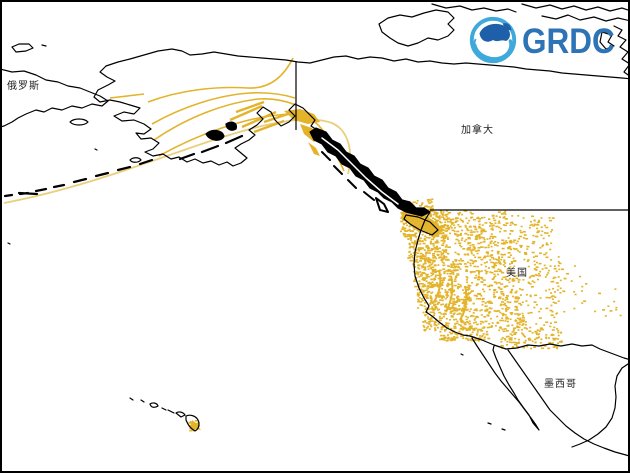 The height and width of the screenshot is (473, 630). I want to click on vancouver-yellow-blob, so click(422, 224).